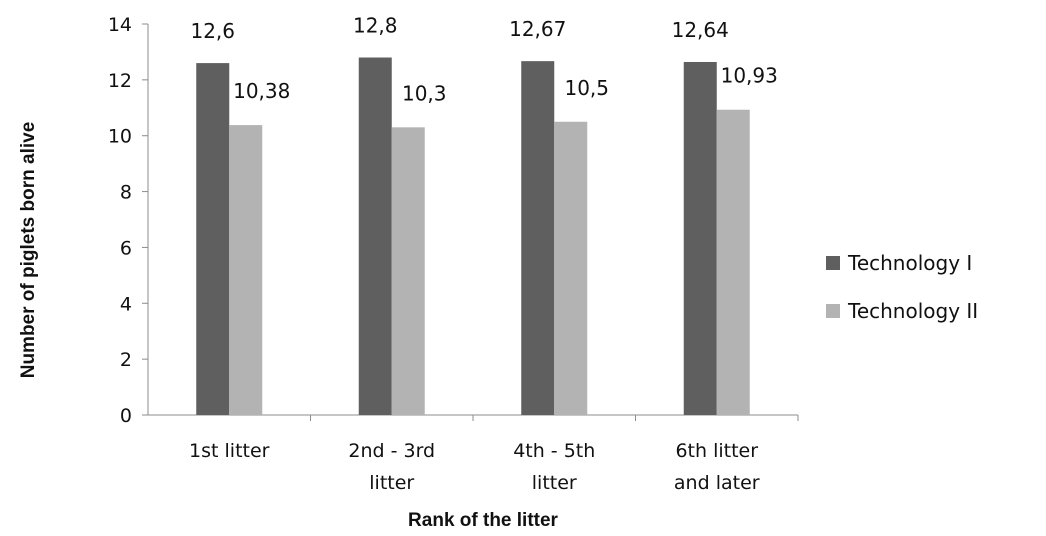  Describe the element at coordinates (28, 250) in the screenshot. I see `y-axis-title: Number of piglets born alive` at that location.